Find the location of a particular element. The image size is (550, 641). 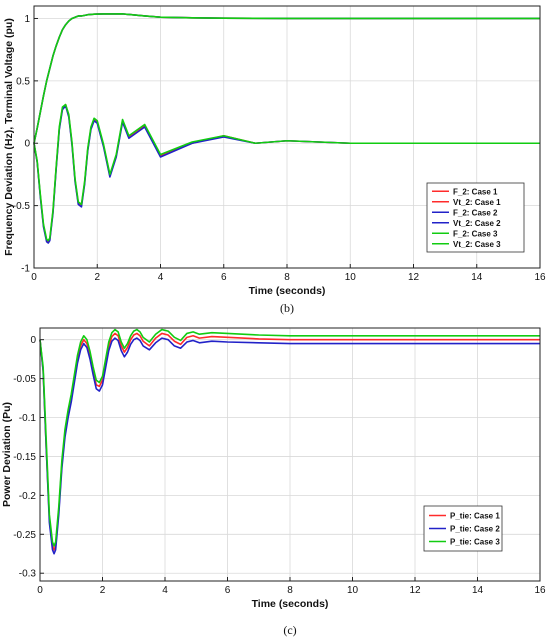

y-tick-label: -0.25 is located at coordinates (24, 535).